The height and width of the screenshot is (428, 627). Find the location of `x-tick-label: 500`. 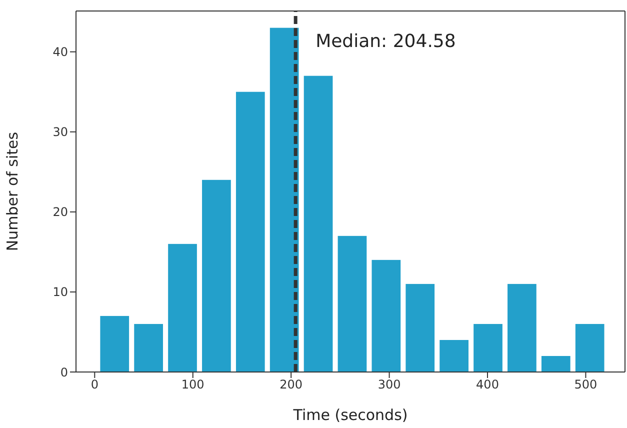

x-tick-label: 500 is located at coordinates (586, 385).